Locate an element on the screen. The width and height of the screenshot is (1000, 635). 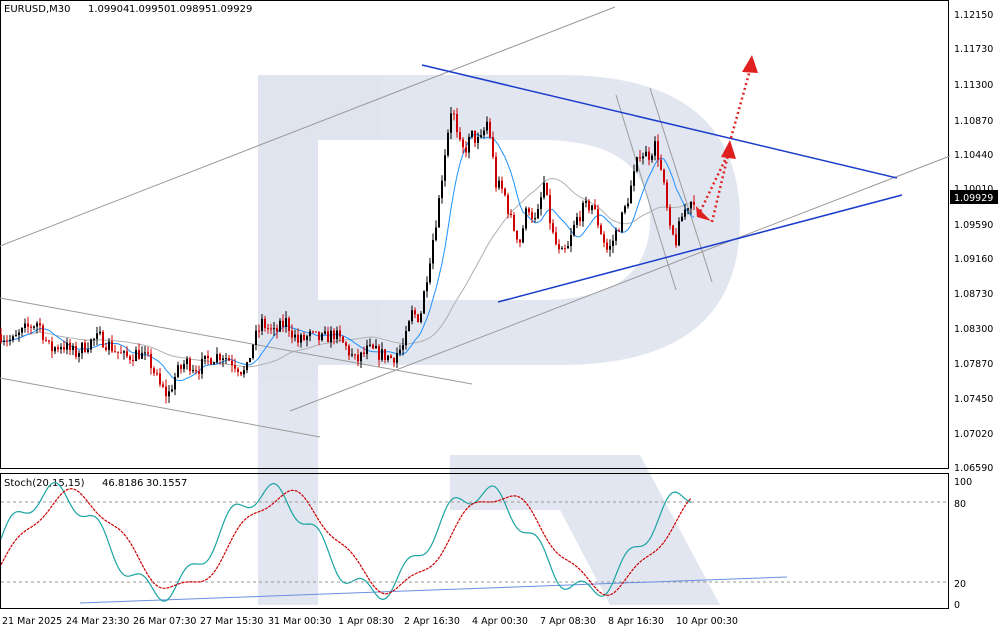
price-tick-label: 1.10870 is located at coordinates (973, 121).